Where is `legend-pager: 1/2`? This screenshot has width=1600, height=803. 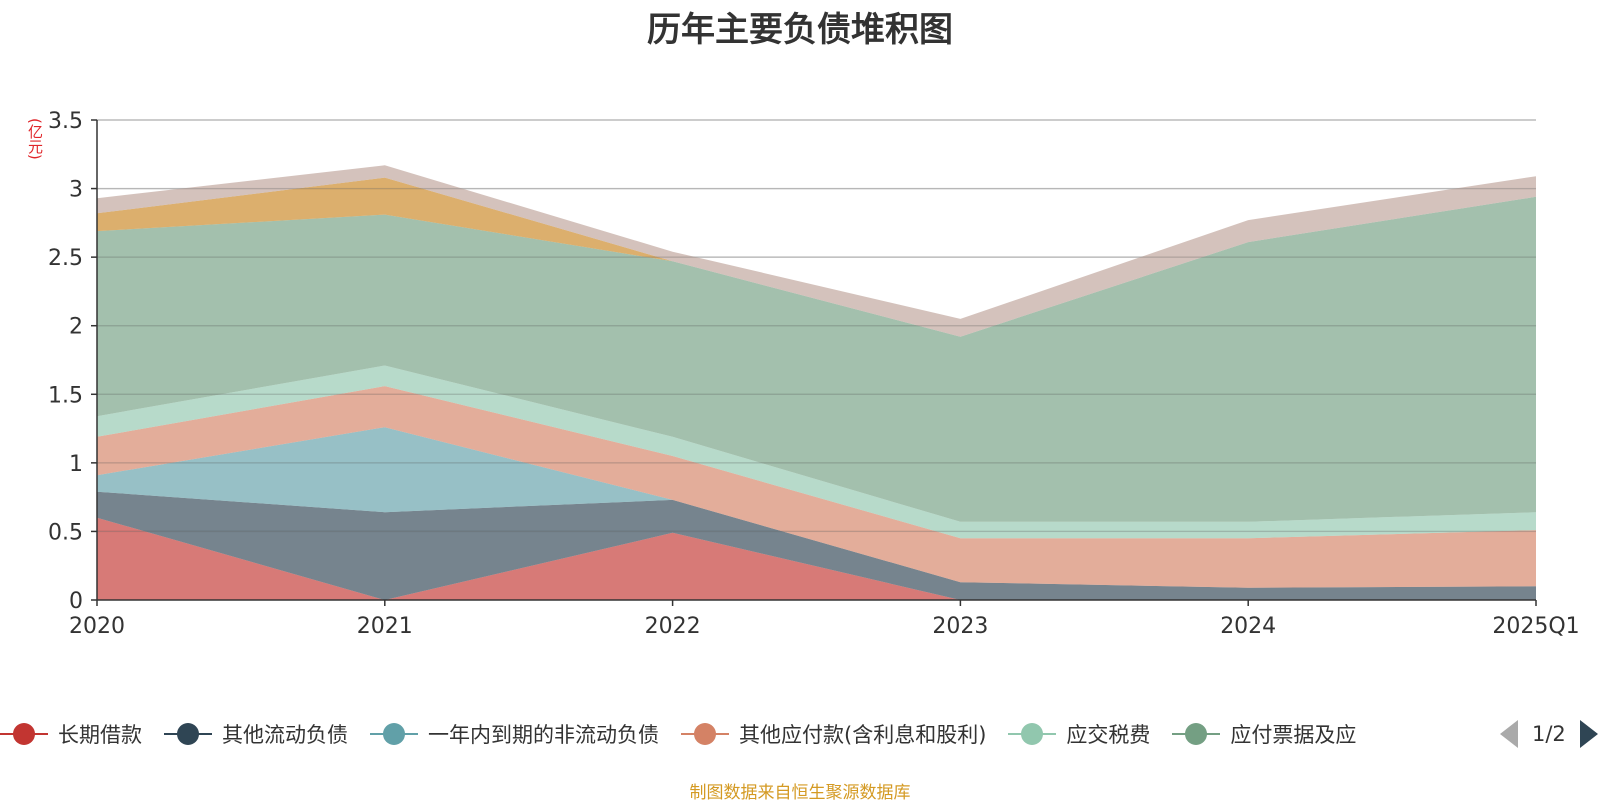
legend-pager: 1/2 is located at coordinates (1549, 734).